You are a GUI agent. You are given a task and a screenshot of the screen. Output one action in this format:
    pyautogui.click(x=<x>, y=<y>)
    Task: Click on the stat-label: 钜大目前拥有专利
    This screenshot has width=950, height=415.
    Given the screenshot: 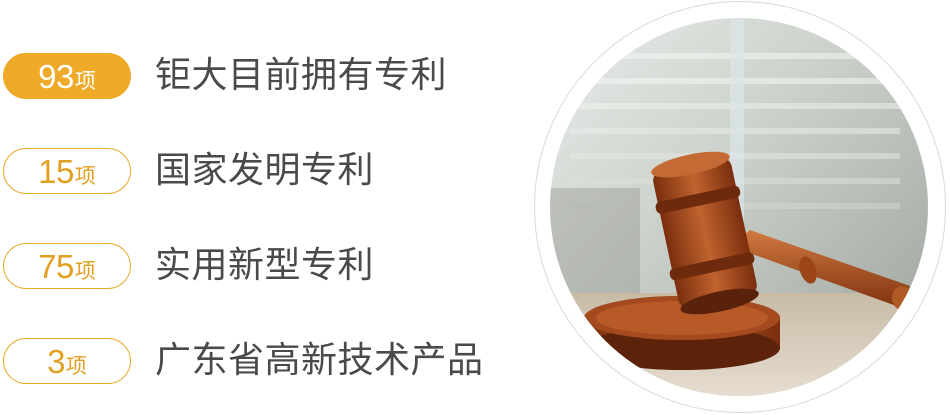 What is the action you would take?
    pyautogui.click(x=301, y=75)
    